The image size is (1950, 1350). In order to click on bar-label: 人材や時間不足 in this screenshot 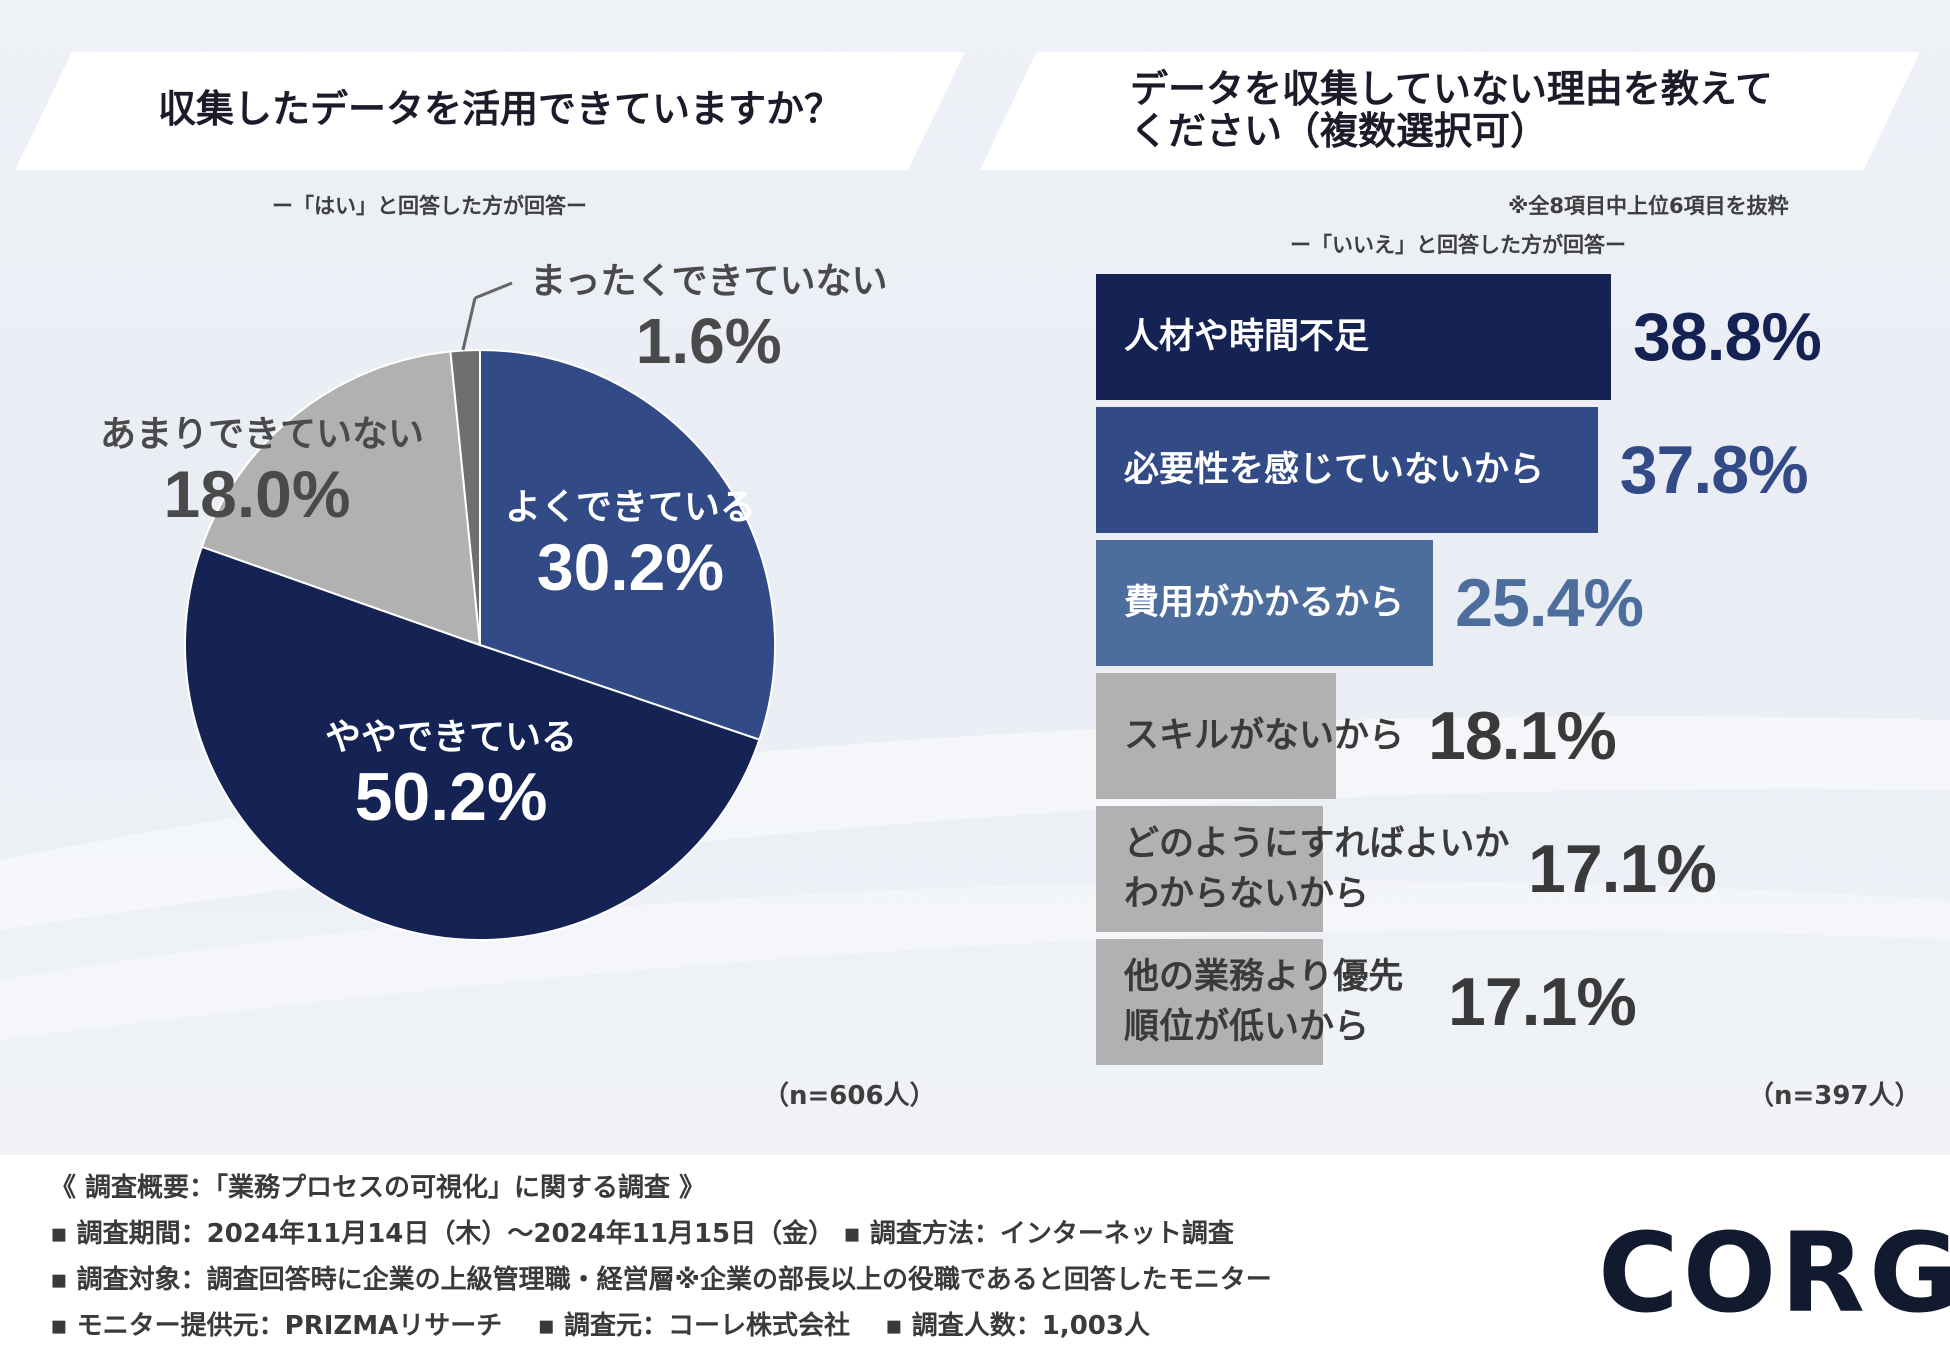, I will do `click(1246, 337)`.